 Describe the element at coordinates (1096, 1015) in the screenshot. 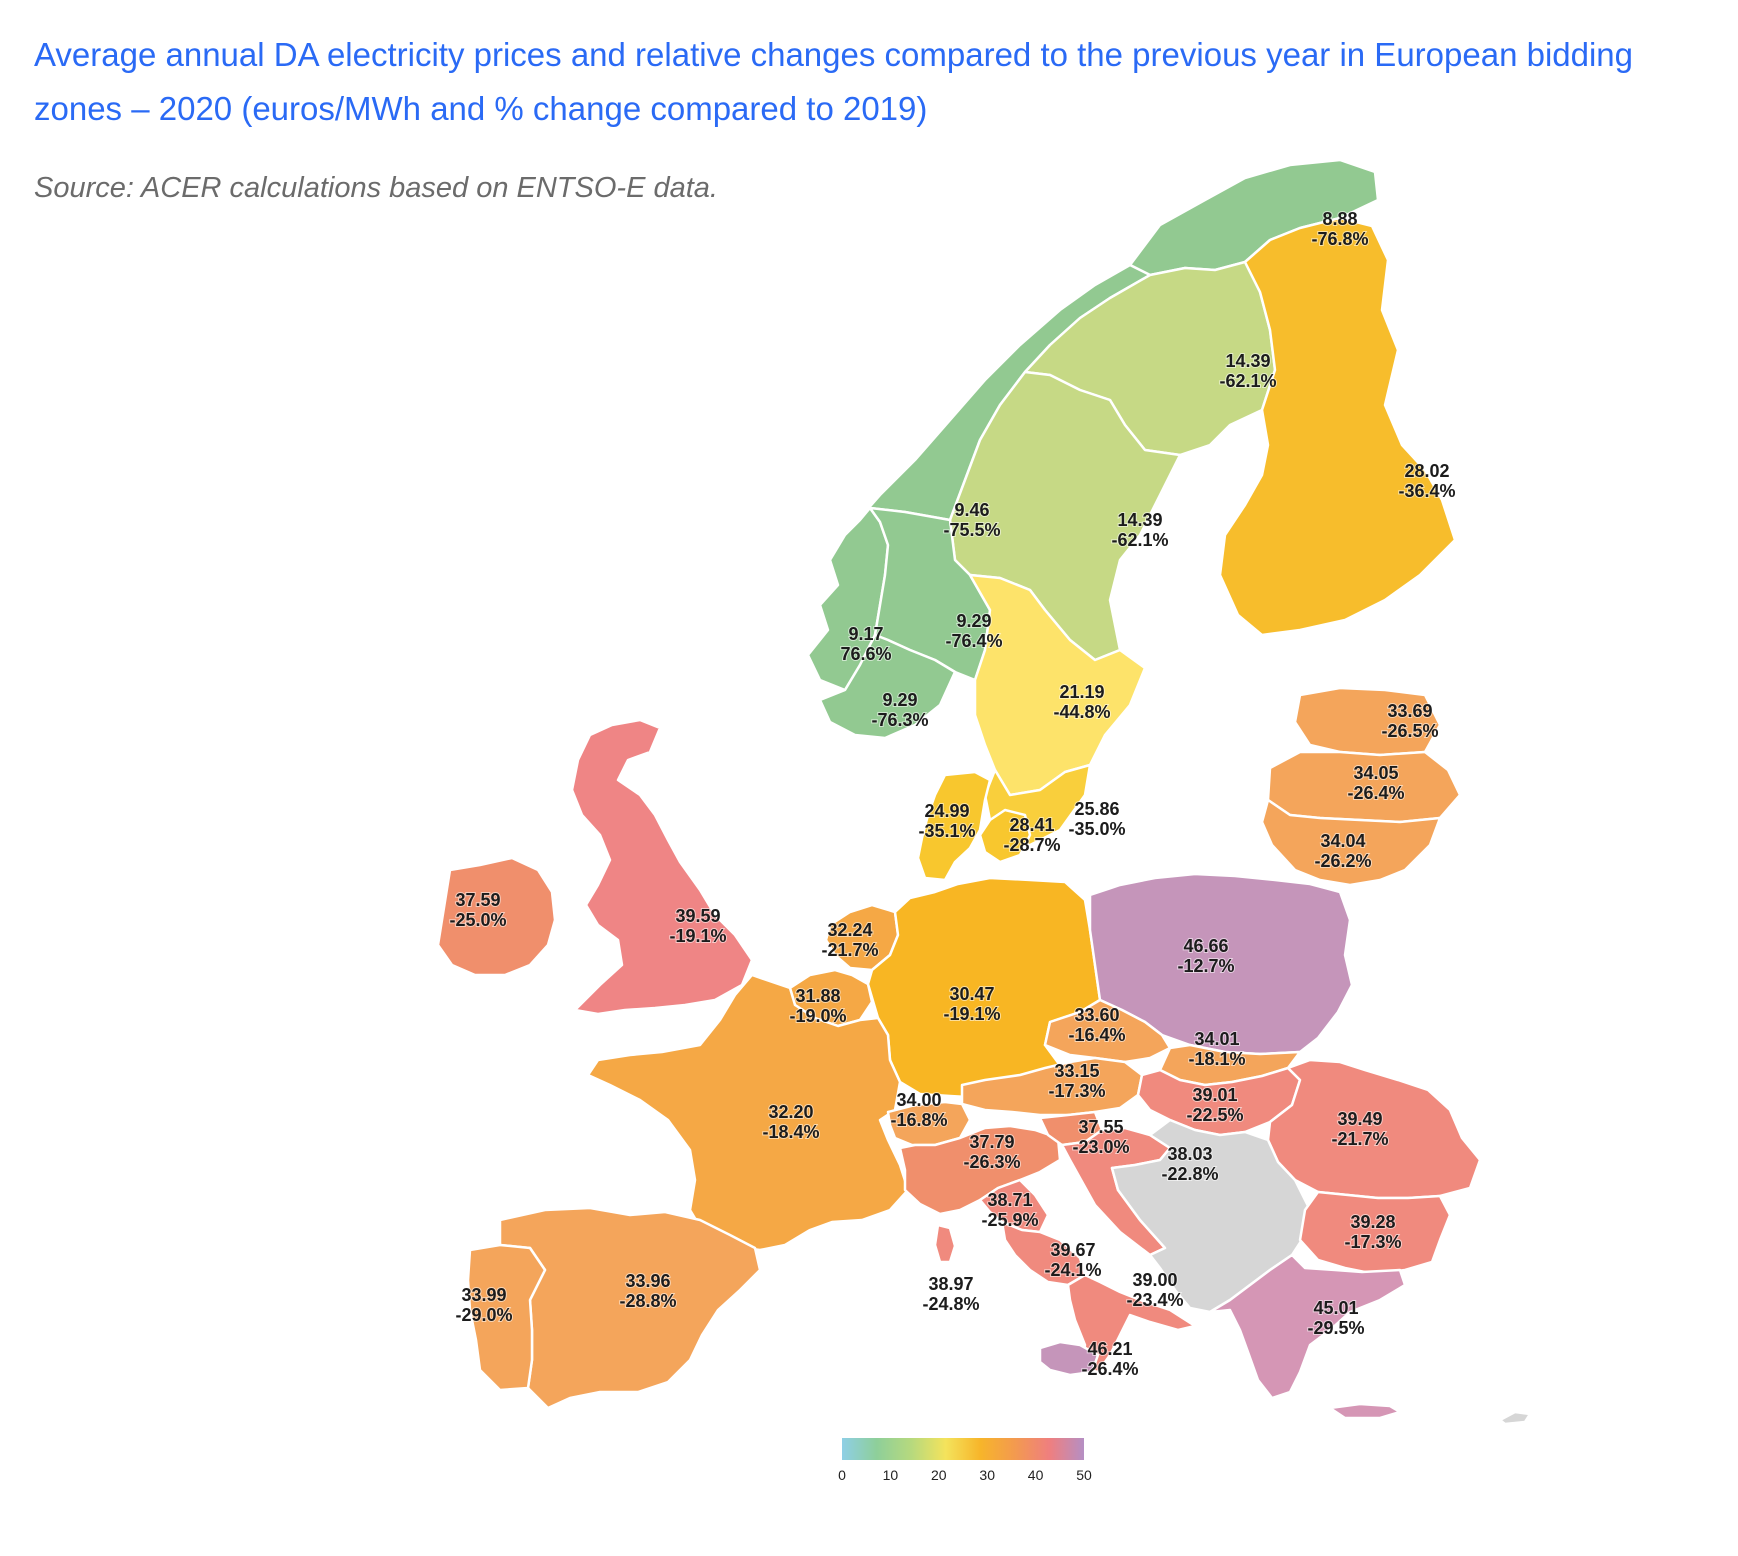

I see `zone-price-label: 33.60` at that location.